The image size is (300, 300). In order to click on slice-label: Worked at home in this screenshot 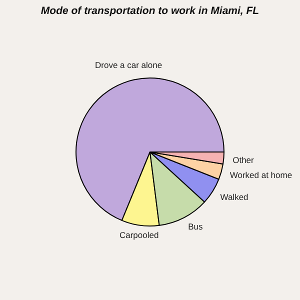, I will do `click(261, 175)`.